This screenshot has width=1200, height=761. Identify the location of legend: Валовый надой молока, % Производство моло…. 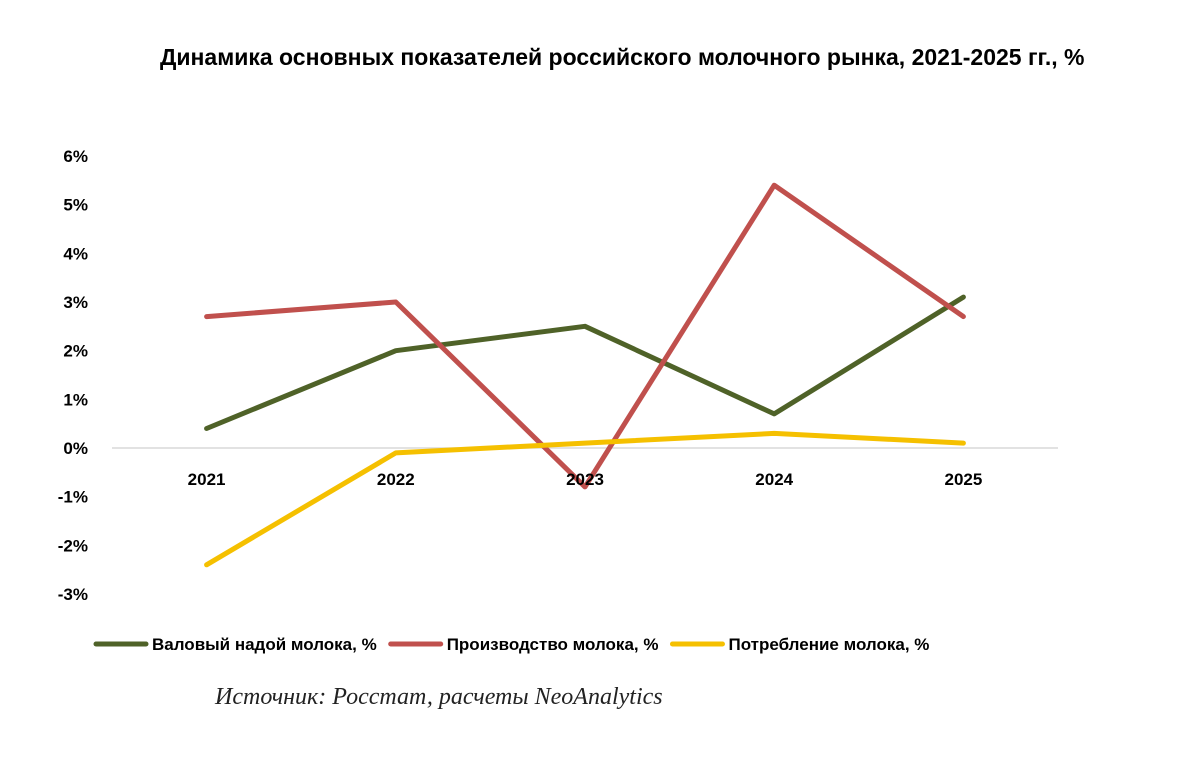
(511, 644).